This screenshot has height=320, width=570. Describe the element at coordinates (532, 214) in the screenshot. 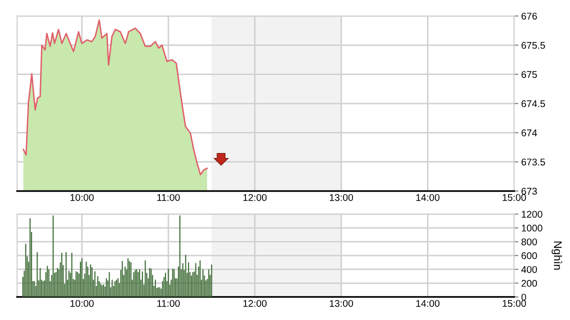

I see `y-tick-label: 1200` at that location.